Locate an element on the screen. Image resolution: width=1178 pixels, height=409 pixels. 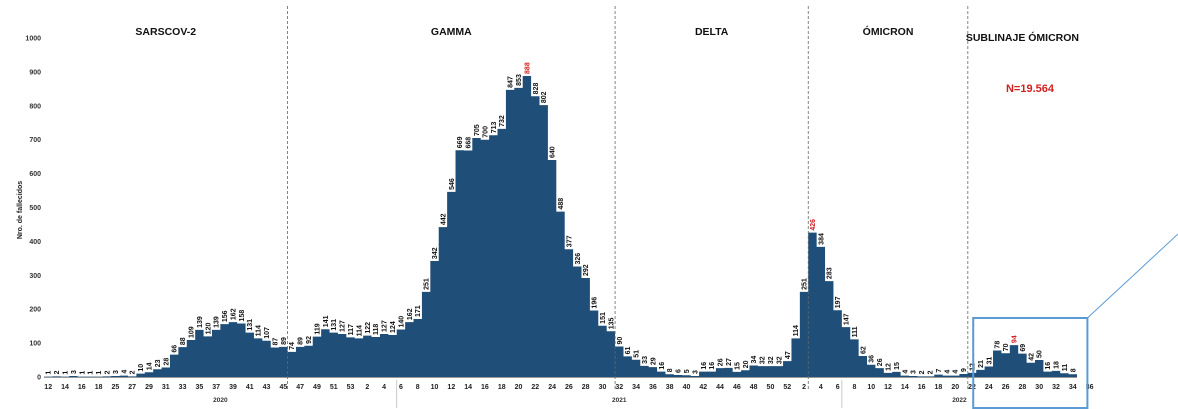
value-label: 139 is located at coordinates (200, 322).